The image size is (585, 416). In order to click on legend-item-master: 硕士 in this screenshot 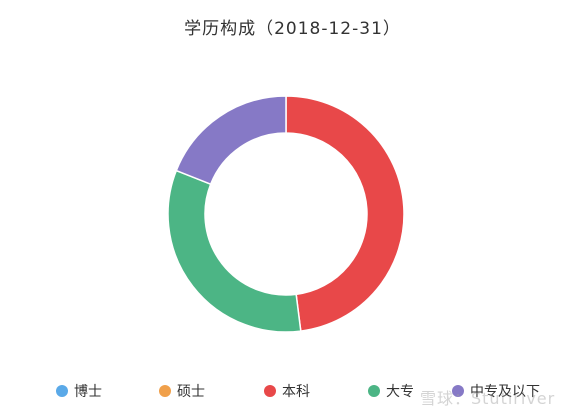, I will do `click(182, 391)`.